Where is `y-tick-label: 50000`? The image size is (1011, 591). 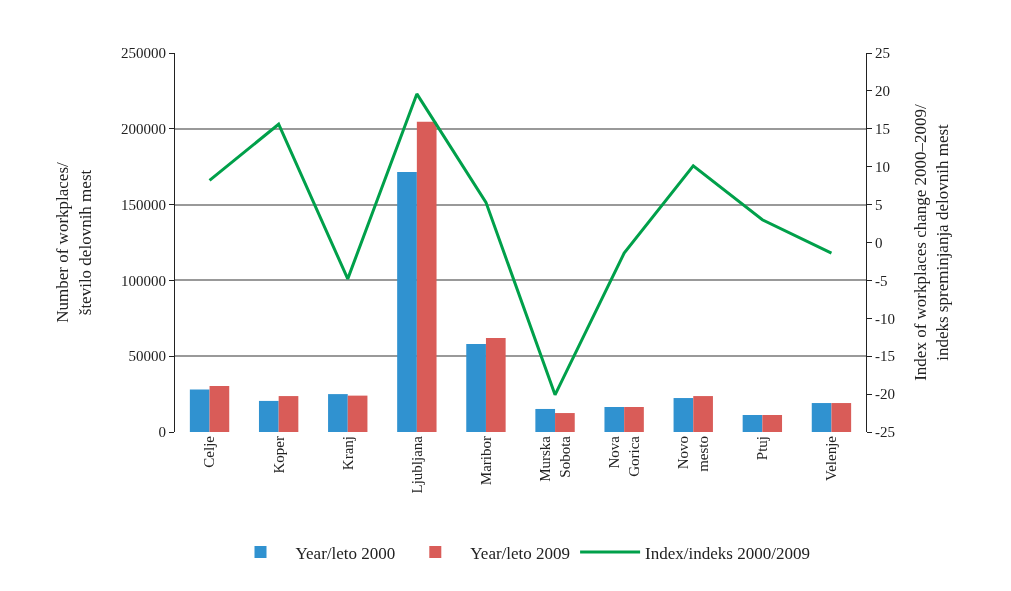
y-tick-label: 50000 is located at coordinates (147, 356).